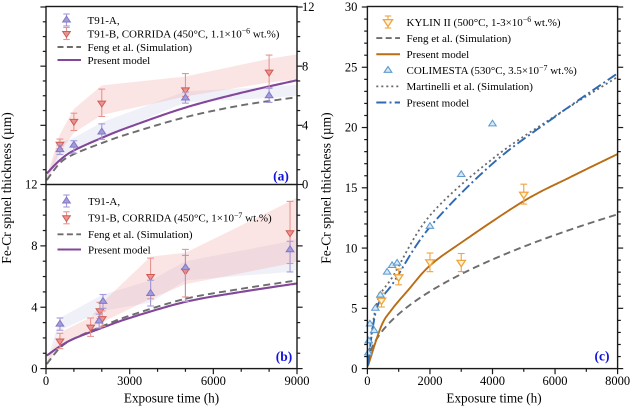 This screenshot has width=639, height=415. I want to click on svg-text: 4000, so click(492, 381).